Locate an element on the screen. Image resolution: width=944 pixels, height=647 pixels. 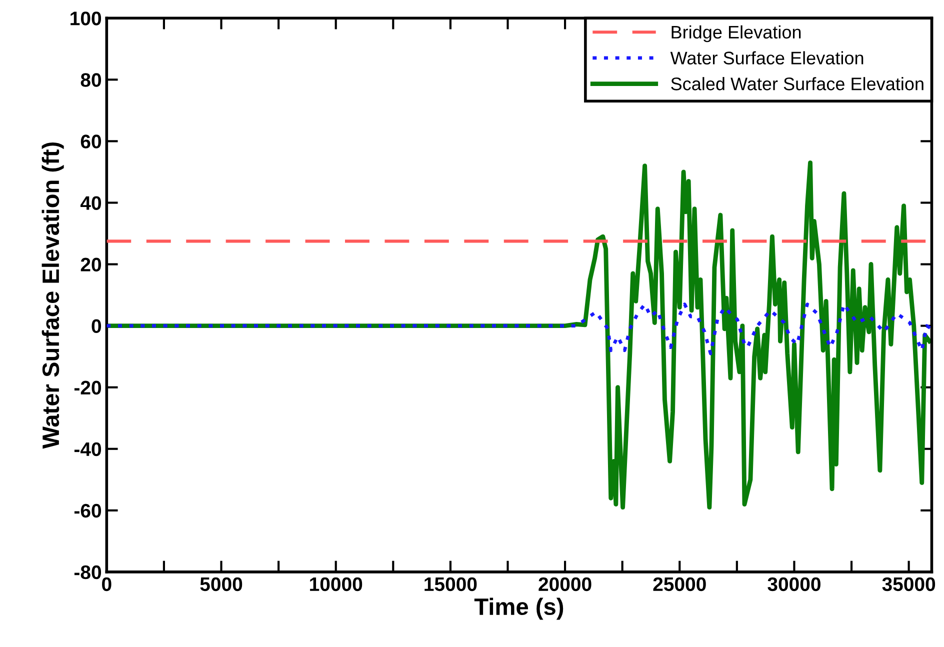
x-tick-label: 5000 is located at coordinates (221, 584).